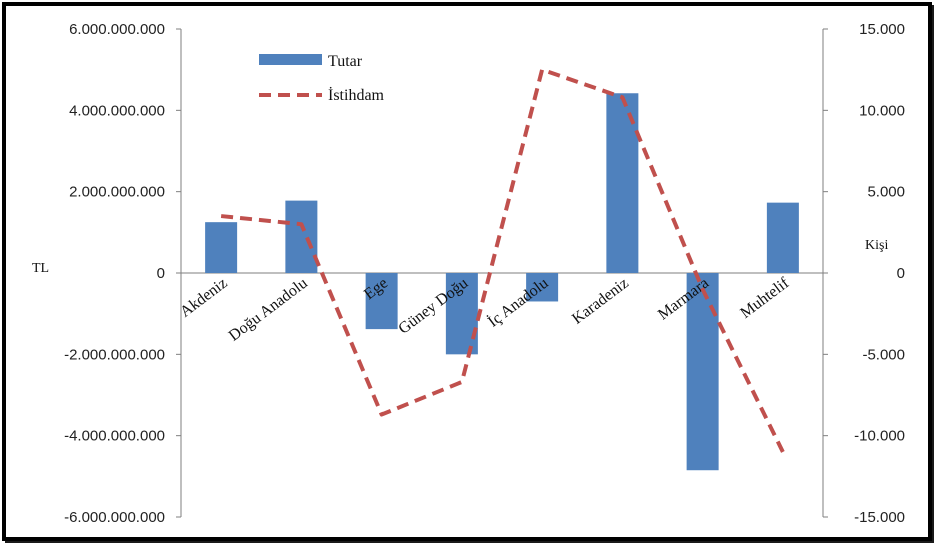  I want to click on right-tick-label: -5.000, so click(883, 354).